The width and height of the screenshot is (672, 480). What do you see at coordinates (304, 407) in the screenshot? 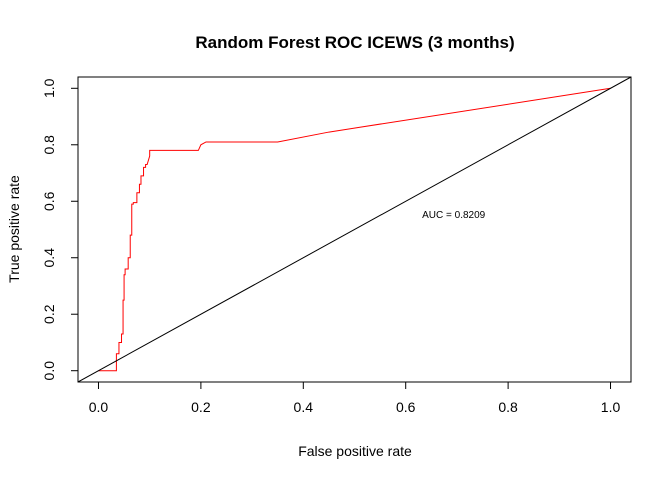
I see `x-tick-label: 0.4` at bounding box center [304, 407].